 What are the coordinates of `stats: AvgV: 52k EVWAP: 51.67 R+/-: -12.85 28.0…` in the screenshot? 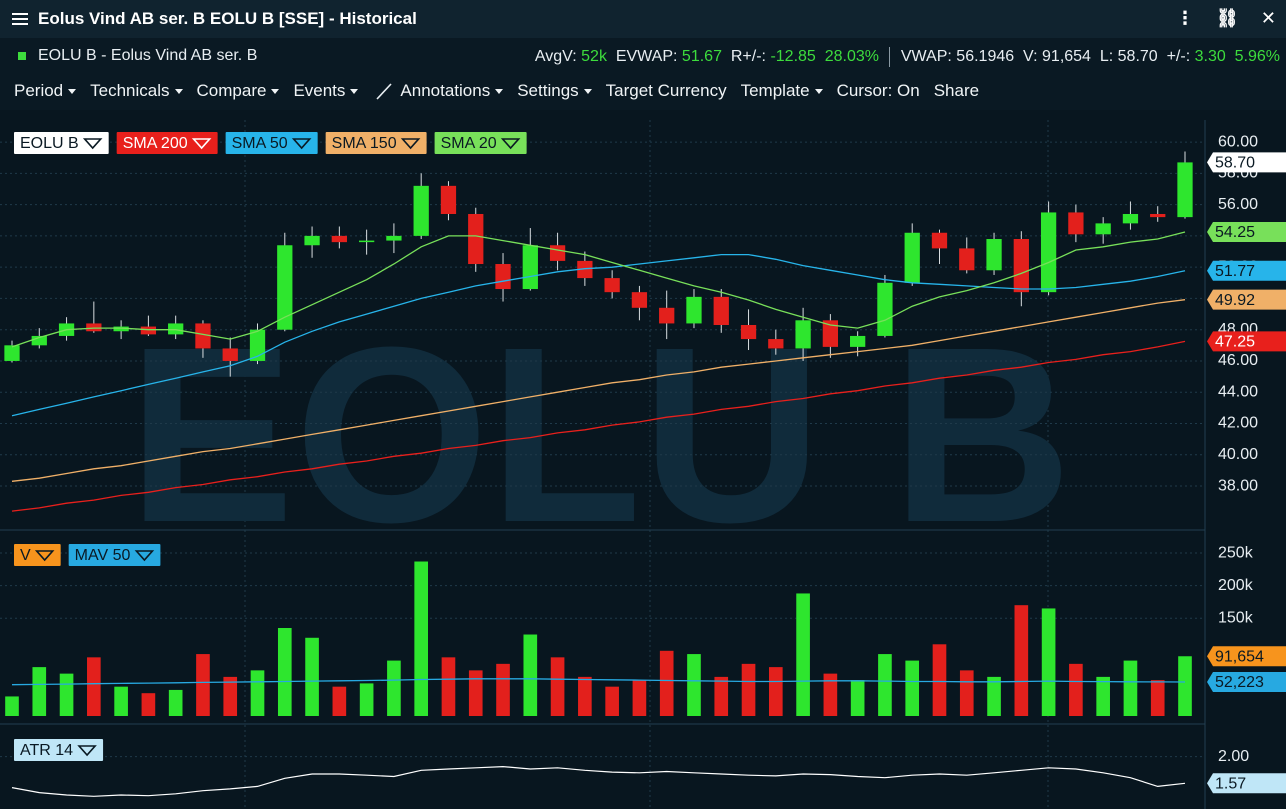 It's located at (907, 57).